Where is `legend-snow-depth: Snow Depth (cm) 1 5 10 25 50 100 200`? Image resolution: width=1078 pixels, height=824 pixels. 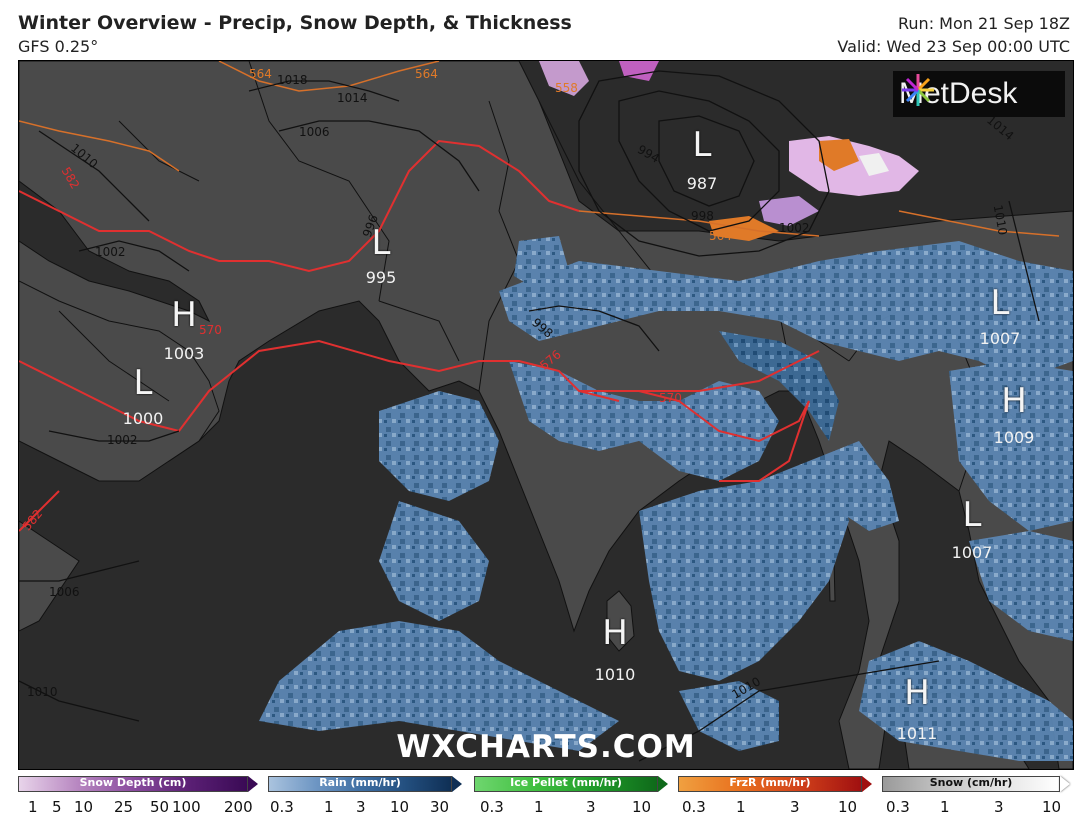 legend-snow-depth: Snow Depth (cm) 1 5 10 25 50 100 200 is located at coordinates (138, 796).